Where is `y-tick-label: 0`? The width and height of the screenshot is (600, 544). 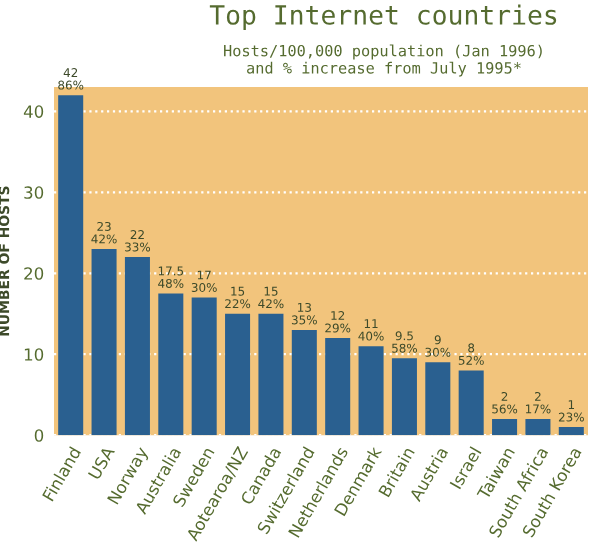 y-tick-label: 0 is located at coordinates (39, 435).